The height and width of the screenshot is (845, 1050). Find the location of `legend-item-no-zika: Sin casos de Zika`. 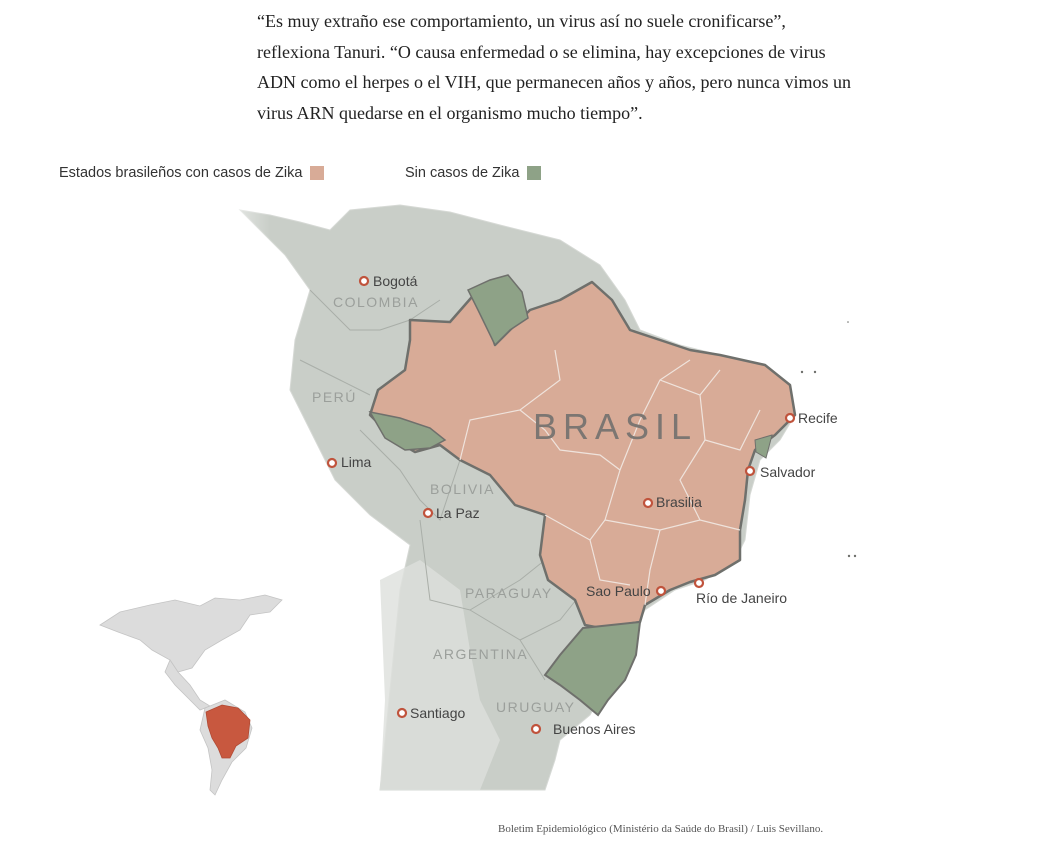

legend-item-no-zika: Sin casos de Zika is located at coordinates (473, 173).